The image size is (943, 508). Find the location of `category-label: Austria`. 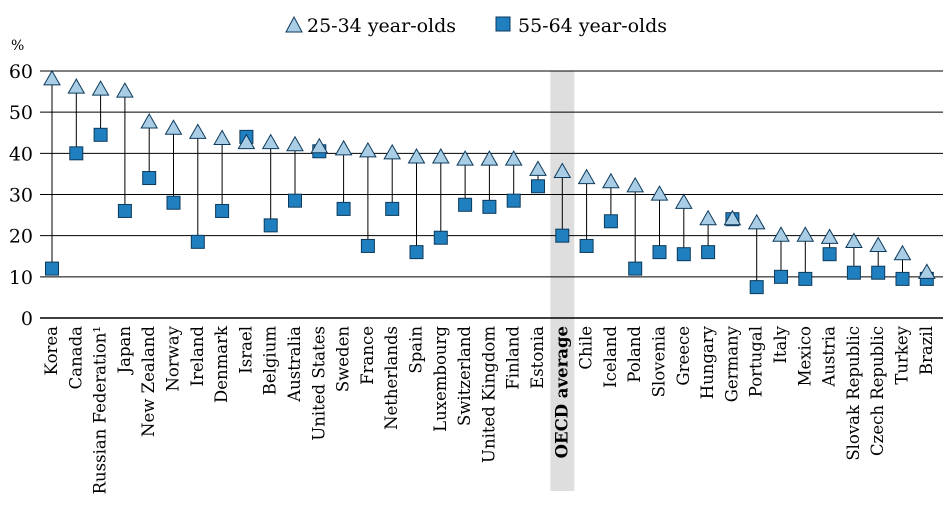

category-label: Austria is located at coordinates (829, 357).